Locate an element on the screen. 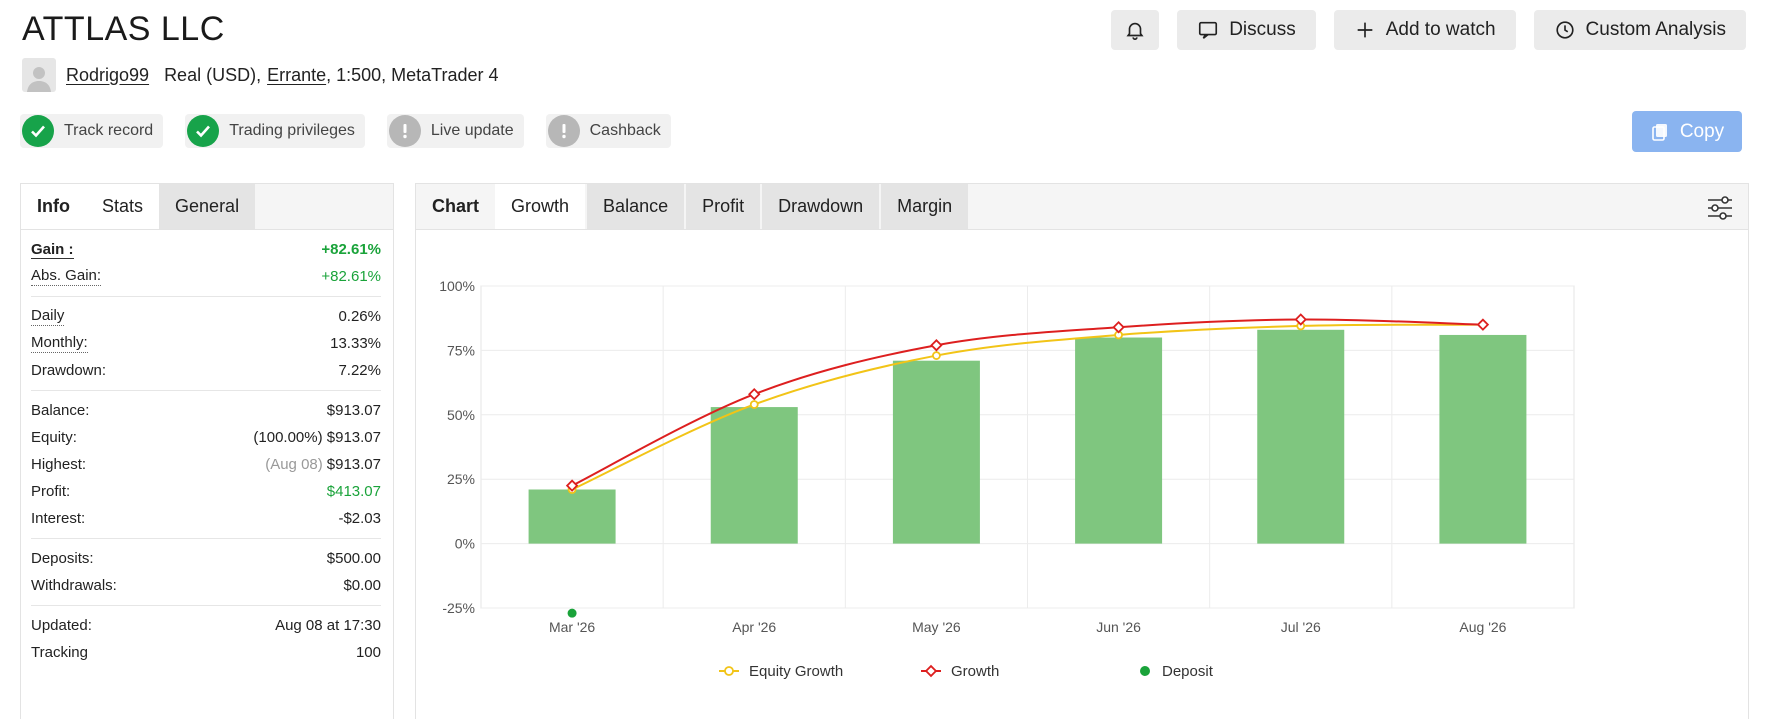  x-tick-label: Aug '26 is located at coordinates (1482, 627).